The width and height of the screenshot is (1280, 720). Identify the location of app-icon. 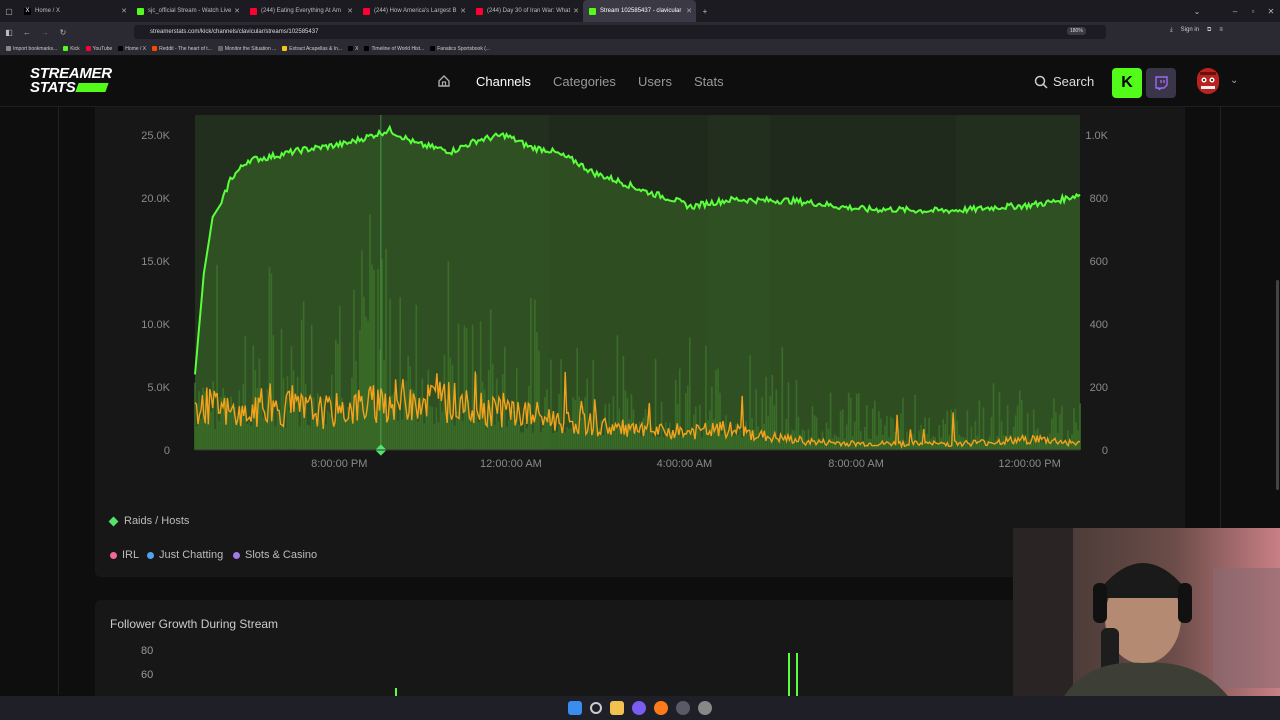
(683, 708).